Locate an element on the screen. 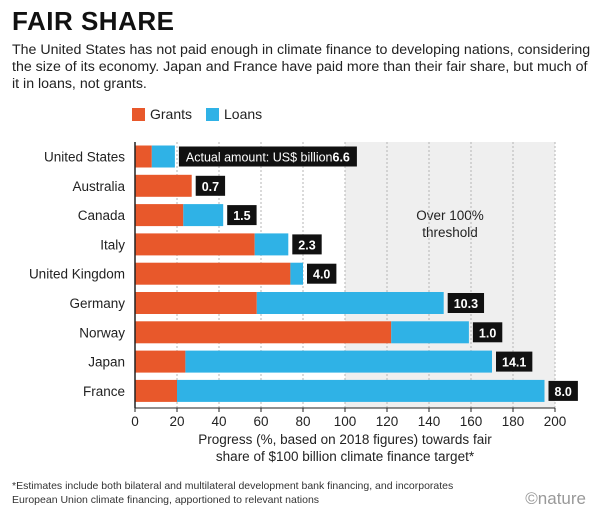 The width and height of the screenshot is (600, 519). data-label-italy: 2.3 is located at coordinates (307, 244).